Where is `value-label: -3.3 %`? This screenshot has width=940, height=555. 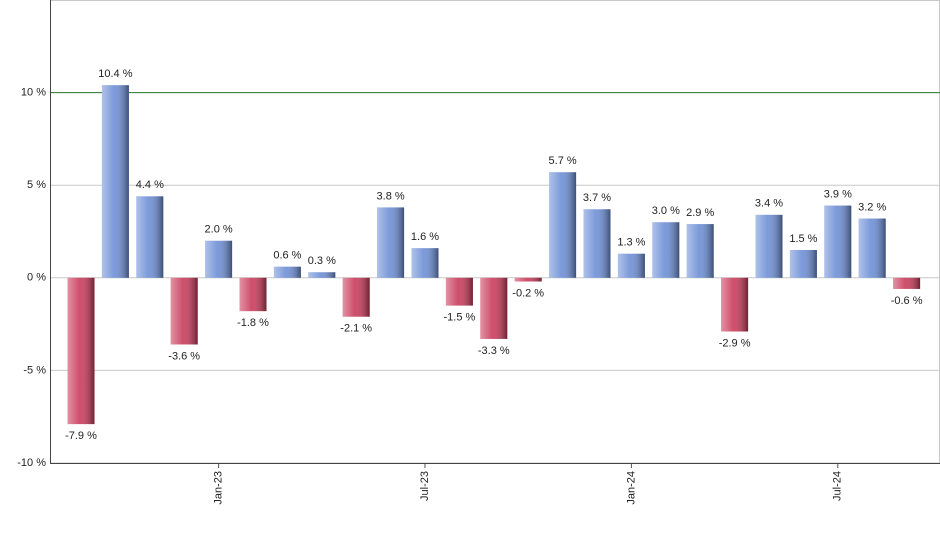 value-label: -3.3 % is located at coordinates (494, 351).